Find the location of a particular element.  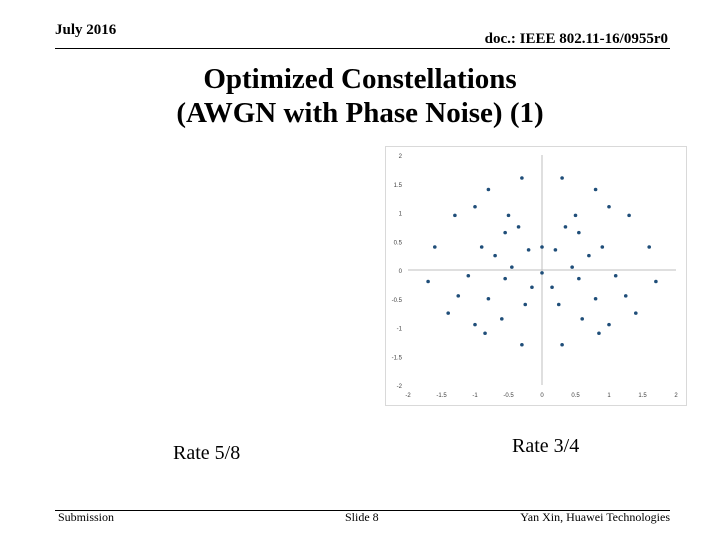

y-tick-label: -1 is located at coordinates (400, 330).